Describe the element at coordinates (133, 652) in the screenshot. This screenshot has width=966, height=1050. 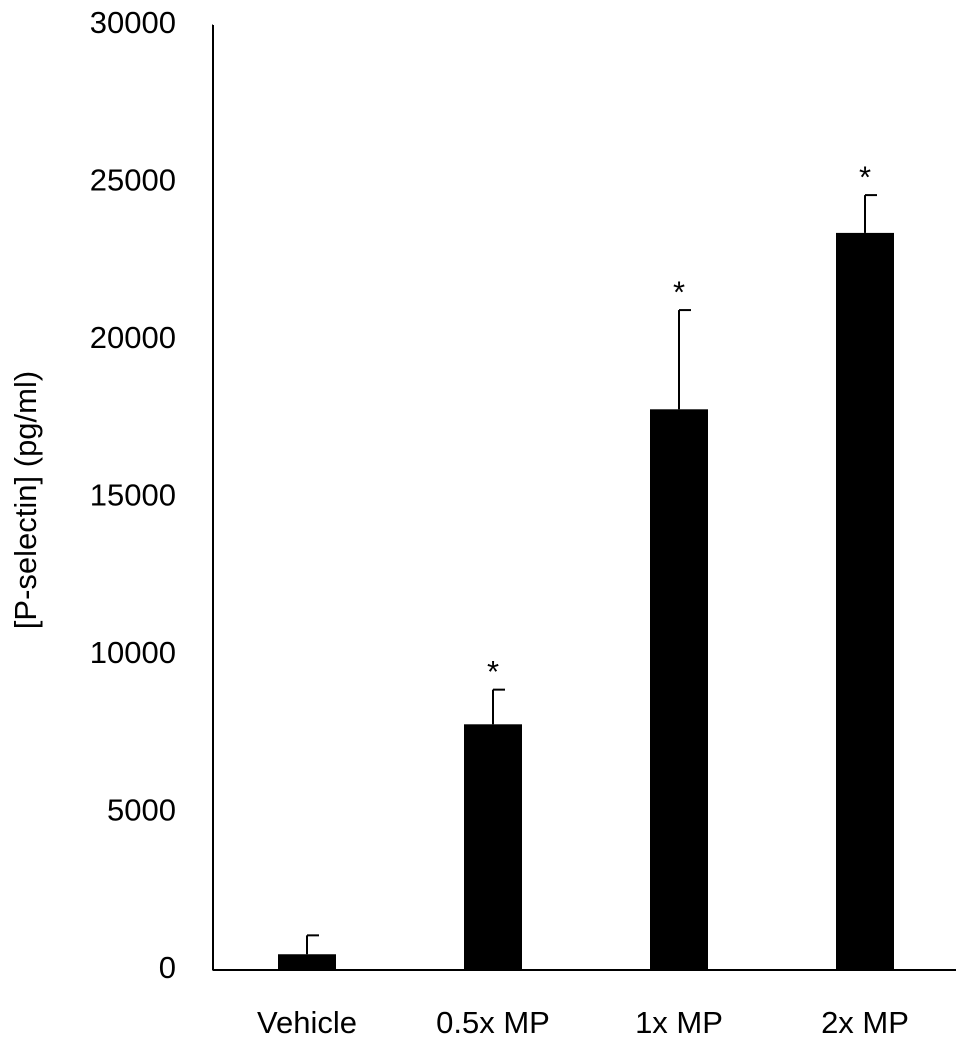
I see `y-tick-label: 10000` at that location.